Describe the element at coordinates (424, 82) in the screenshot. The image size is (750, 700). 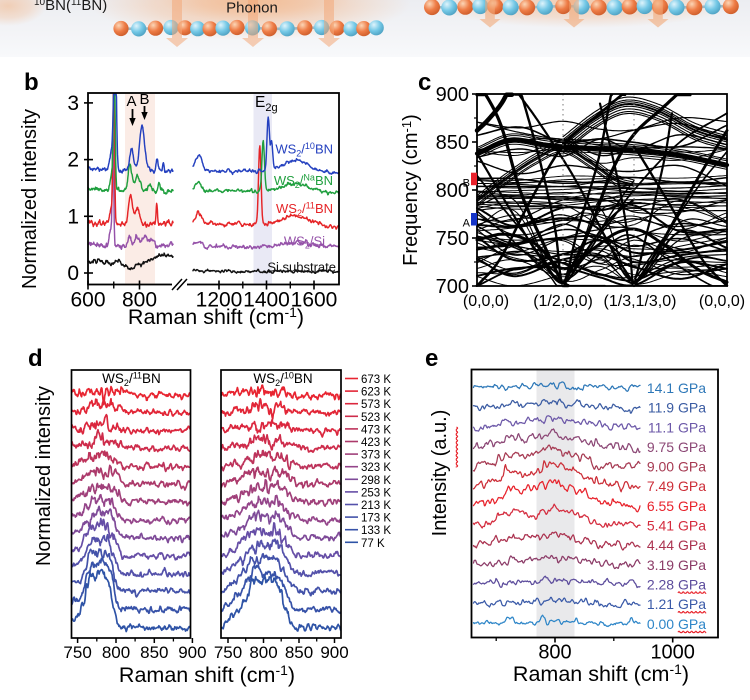
I see `svg-text: c` at that location.